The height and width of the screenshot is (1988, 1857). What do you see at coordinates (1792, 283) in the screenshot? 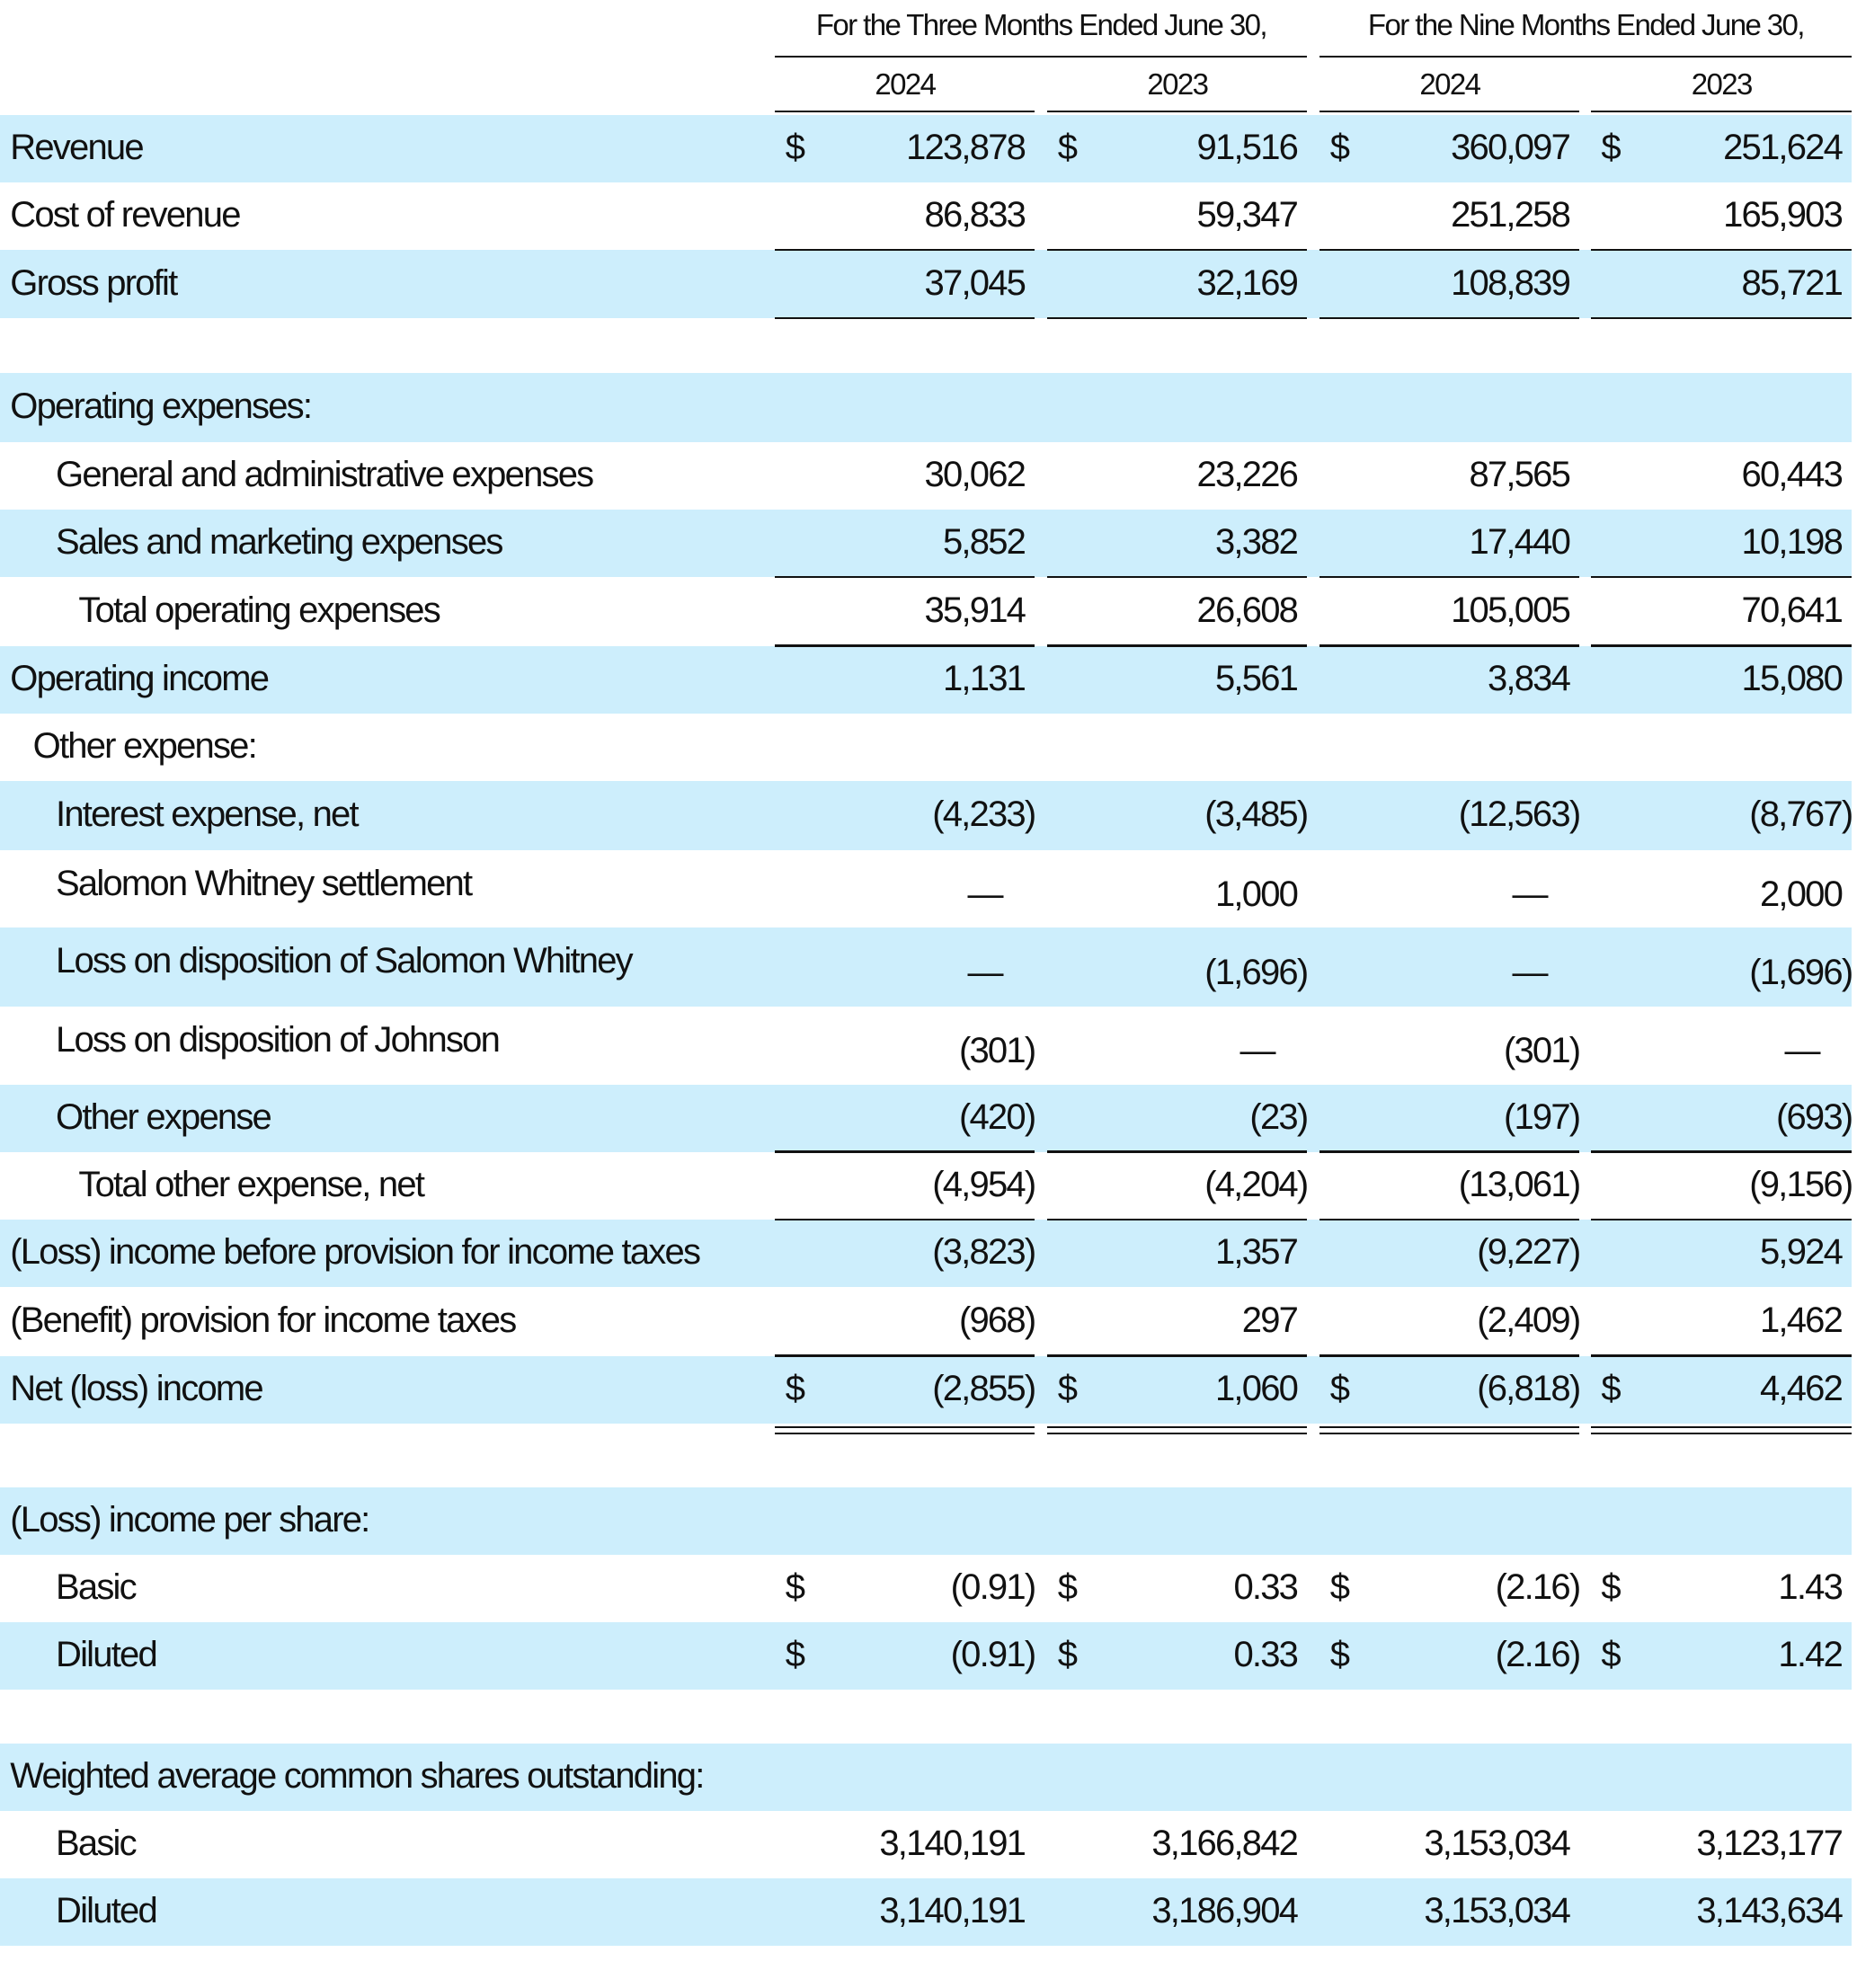
I see `cell-value: 85,721` at bounding box center [1792, 283].